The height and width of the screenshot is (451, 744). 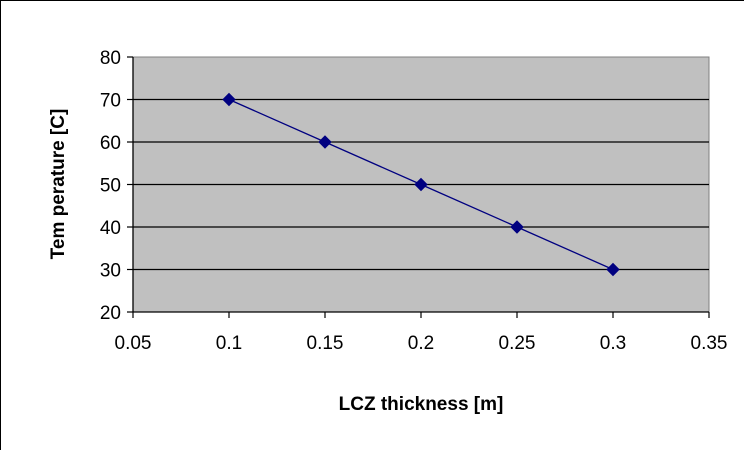 I want to click on y-tick-label: 50, so click(x=110, y=186).